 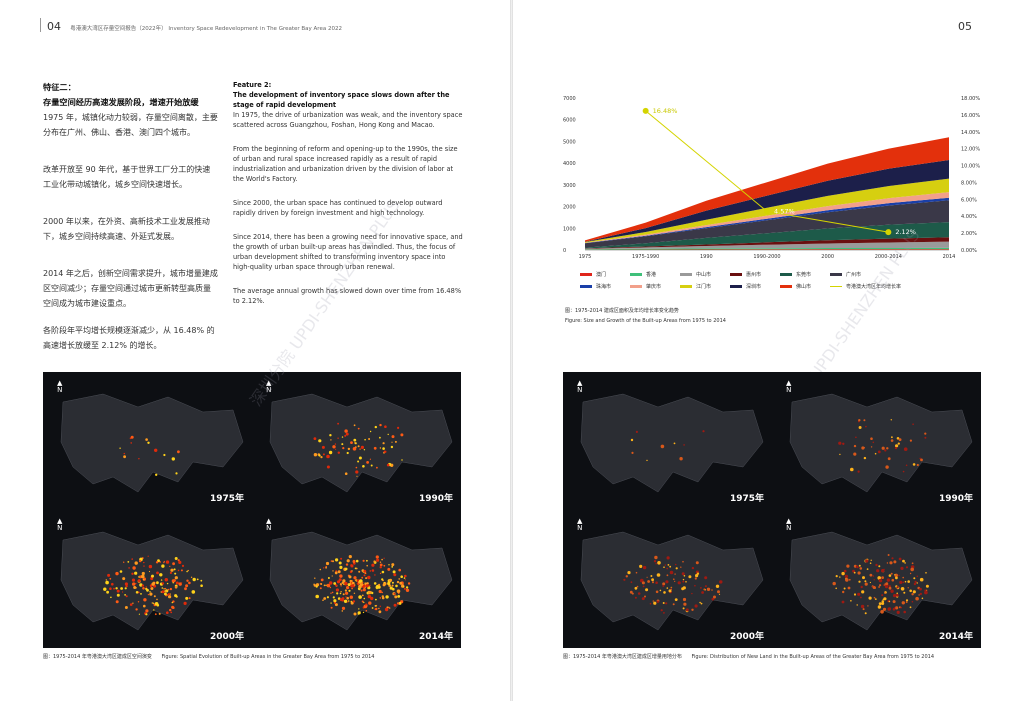 What do you see at coordinates (569, 142) in the screenshot?
I see `y-tick-label: 5000` at bounding box center [569, 142].